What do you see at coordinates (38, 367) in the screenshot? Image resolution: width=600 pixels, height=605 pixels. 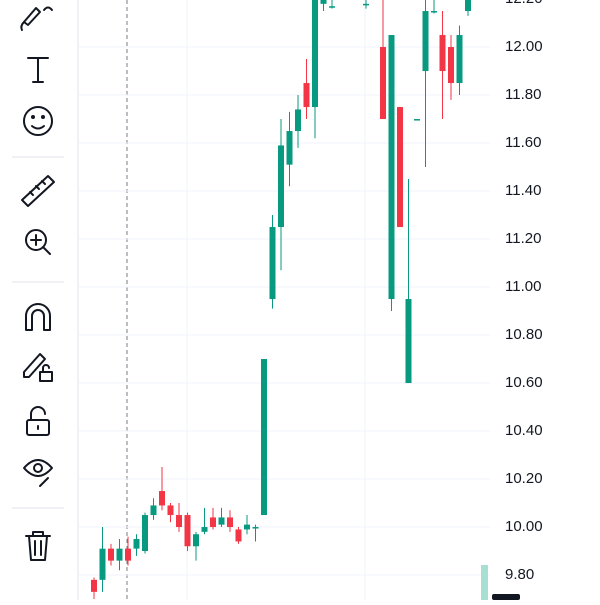 I see `lock-drawing-tool` at bounding box center [38, 367].